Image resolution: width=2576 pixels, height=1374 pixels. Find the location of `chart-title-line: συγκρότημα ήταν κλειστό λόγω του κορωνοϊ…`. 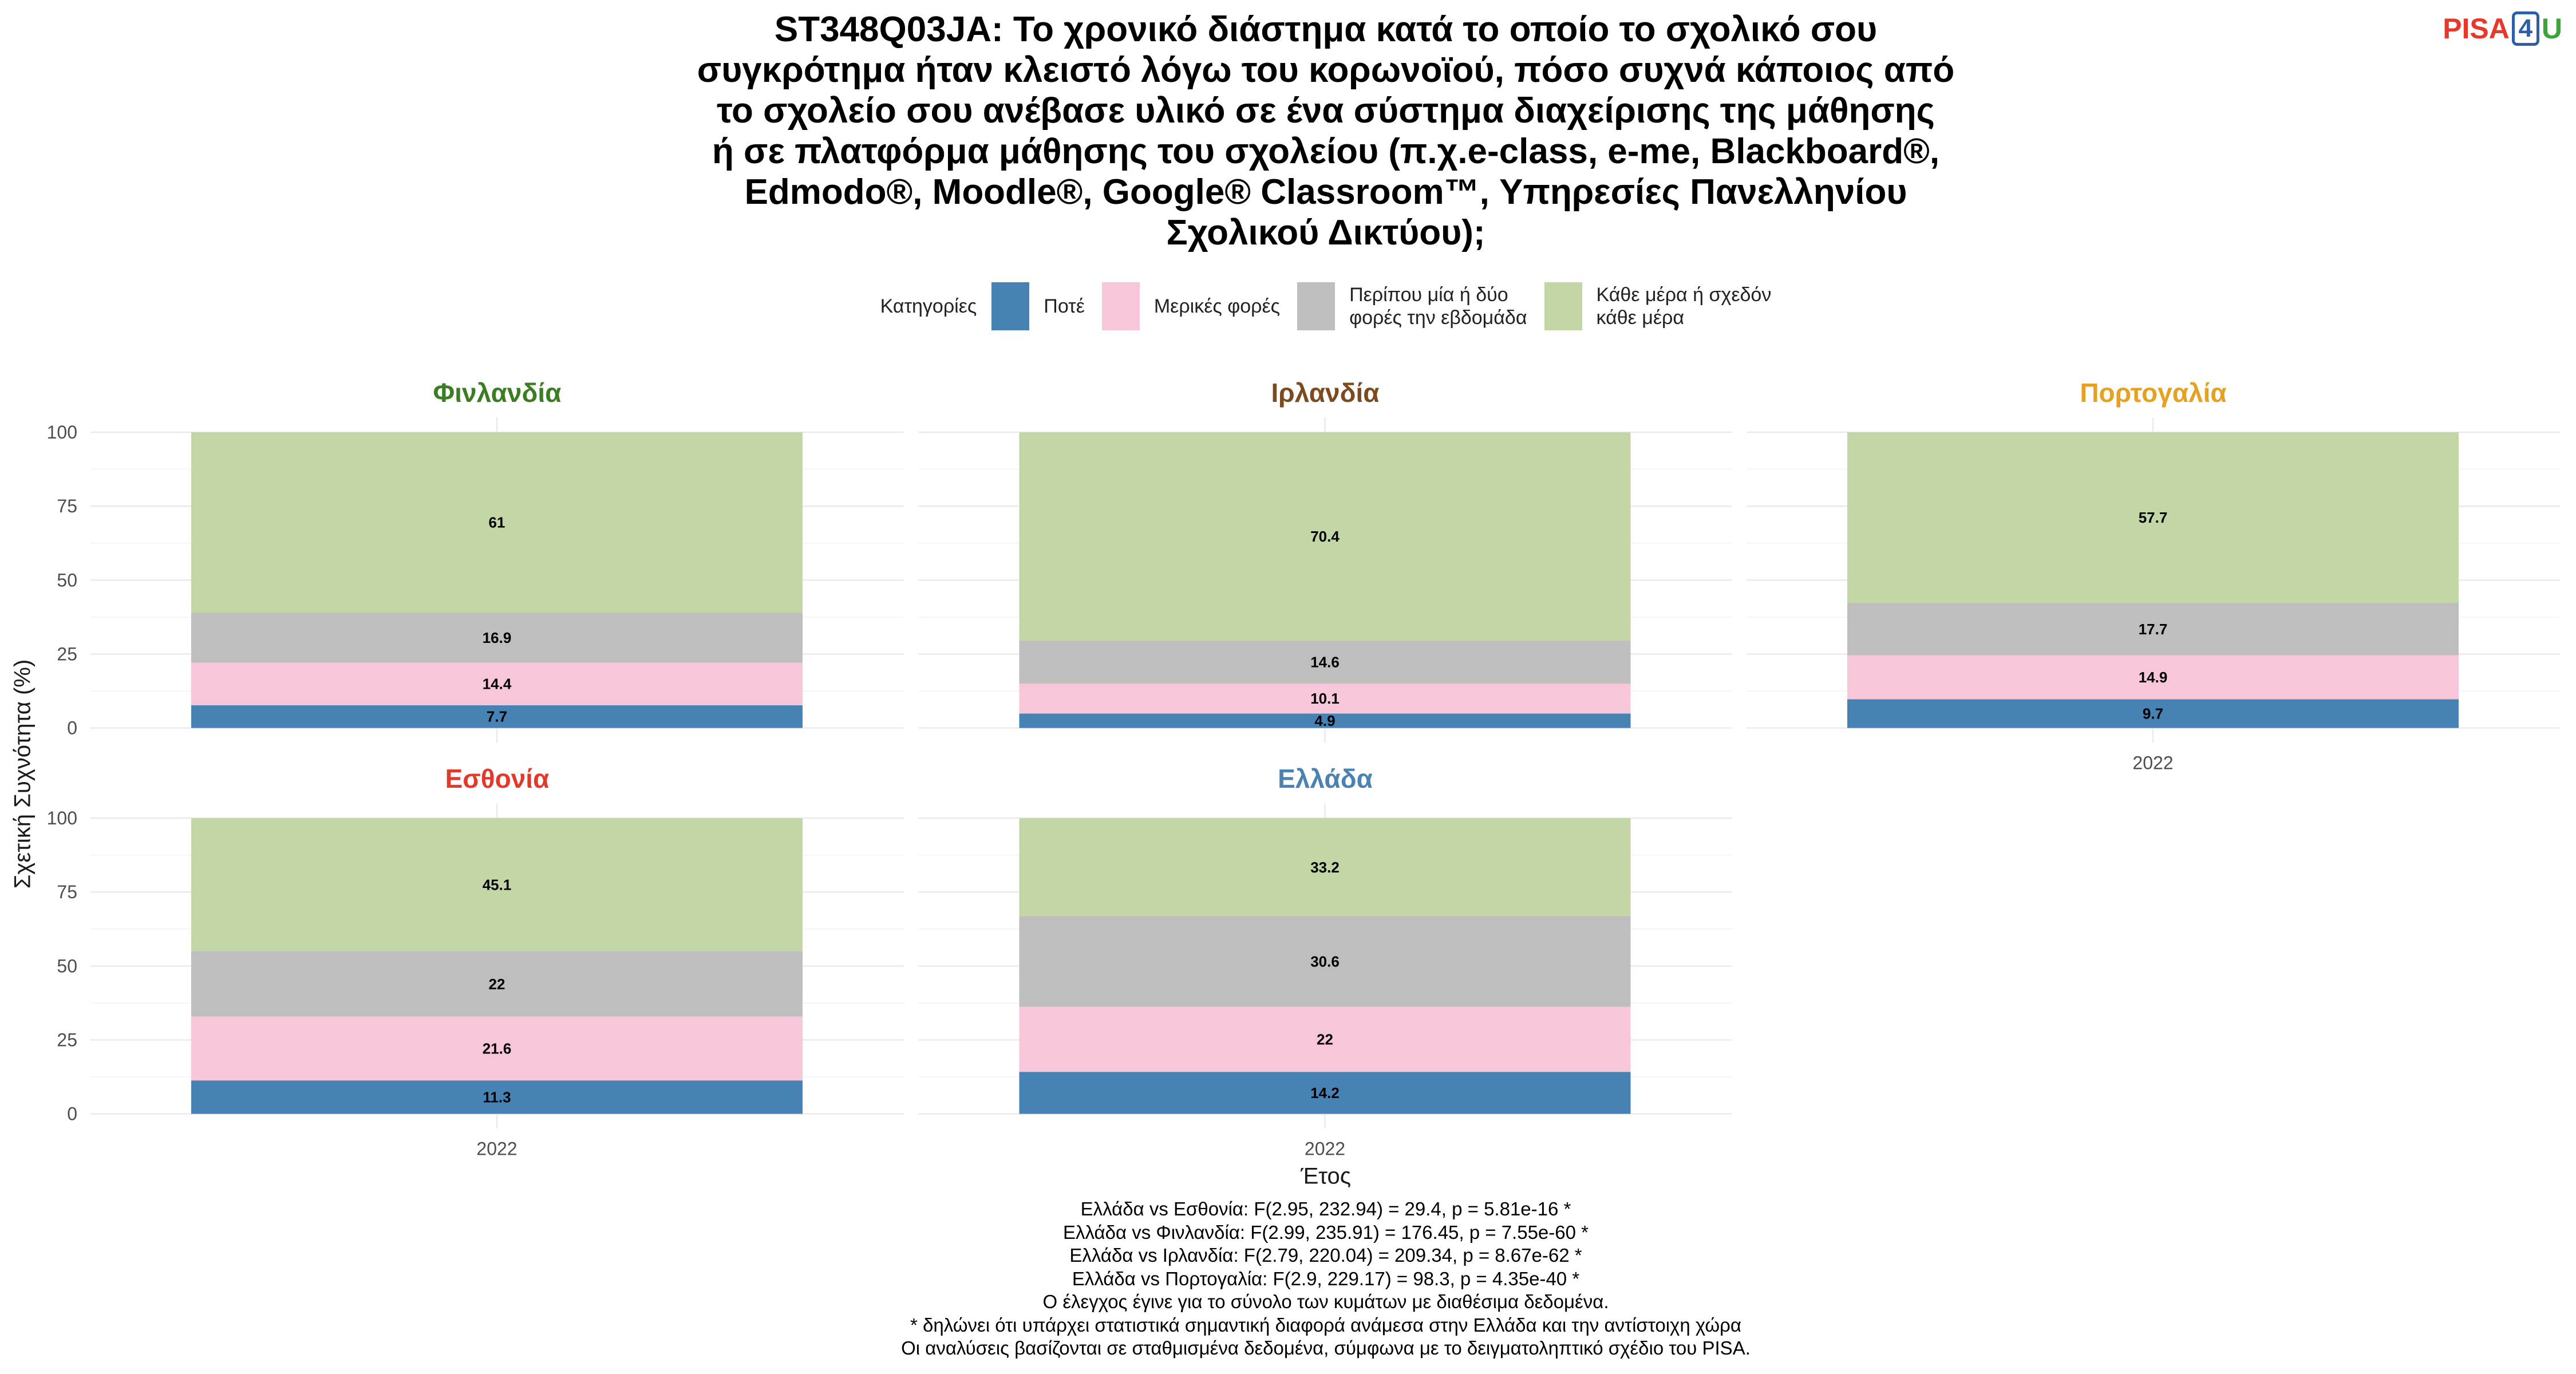

chart-title-line: συγκρότημα ήταν κλειστό λόγω του κορωνοϊ… is located at coordinates (1326, 70).